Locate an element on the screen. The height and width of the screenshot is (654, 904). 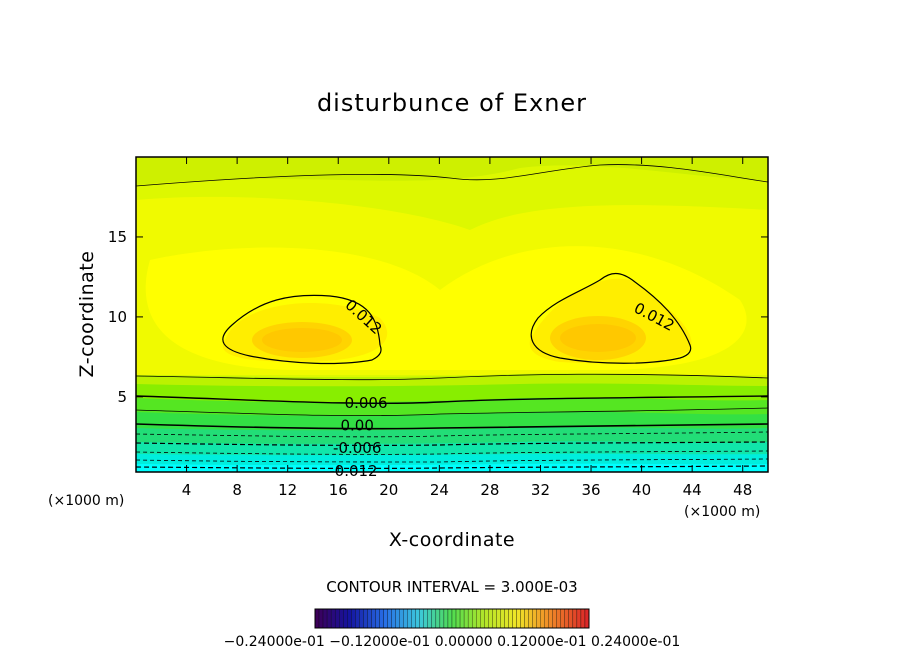
contour-label: -0.006 is located at coordinates (357, 448).